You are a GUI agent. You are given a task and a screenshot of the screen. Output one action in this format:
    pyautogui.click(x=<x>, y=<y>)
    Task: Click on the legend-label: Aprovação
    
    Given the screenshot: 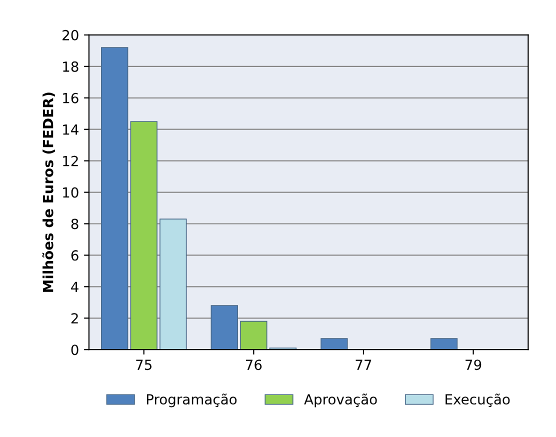 What is the action you would take?
    pyautogui.click(x=340, y=401)
    